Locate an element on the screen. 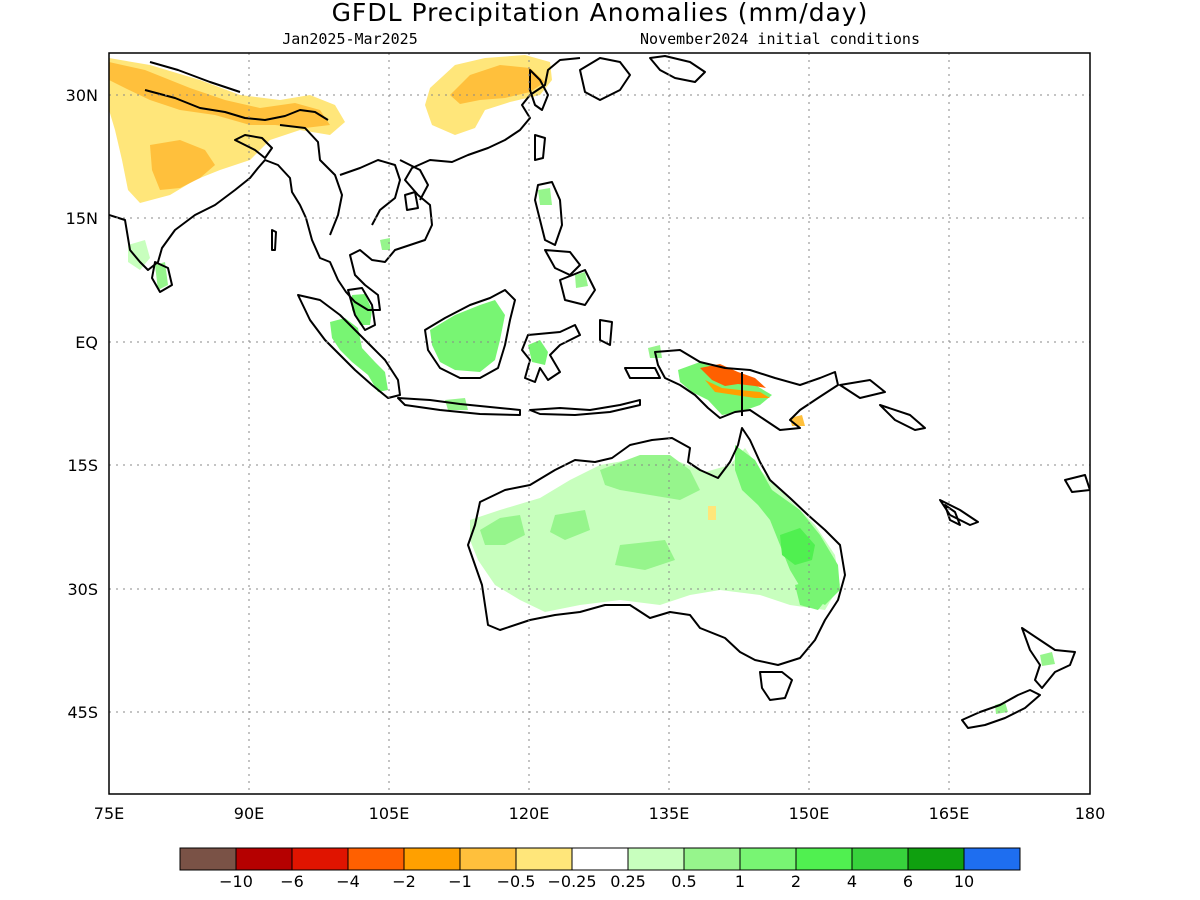 This screenshot has width=1200, height=900. anomaly-north-india-core is located at coordinates (219, 95).